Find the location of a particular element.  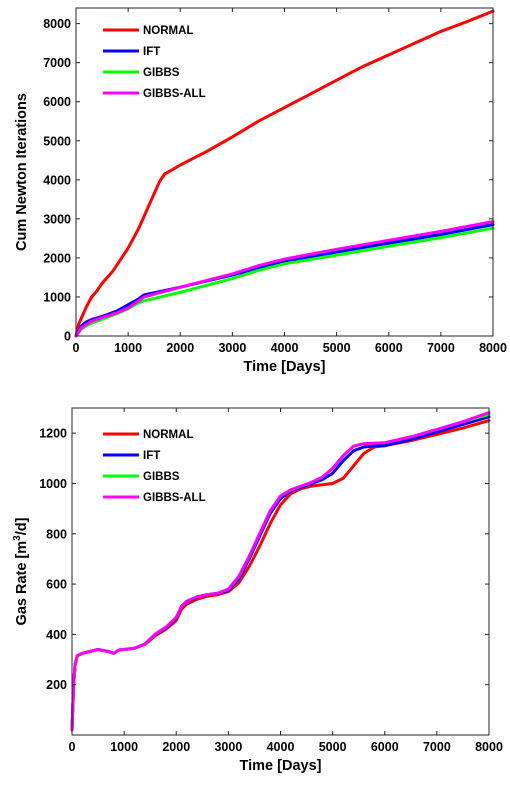

y-tick-label: 8000 is located at coordinates (57, 24).